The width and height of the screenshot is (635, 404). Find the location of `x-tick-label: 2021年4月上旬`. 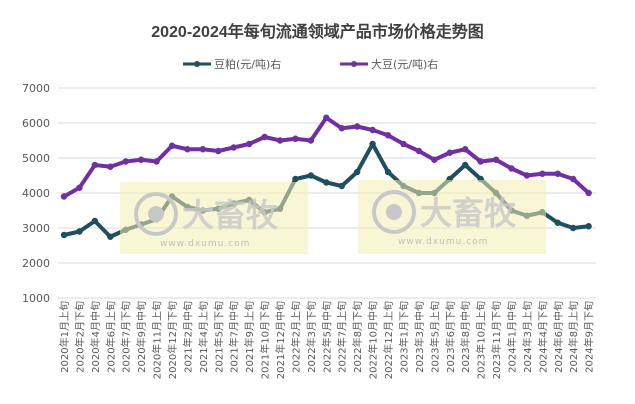

x-tick-label: 2021年4月上旬 is located at coordinates (203, 337).